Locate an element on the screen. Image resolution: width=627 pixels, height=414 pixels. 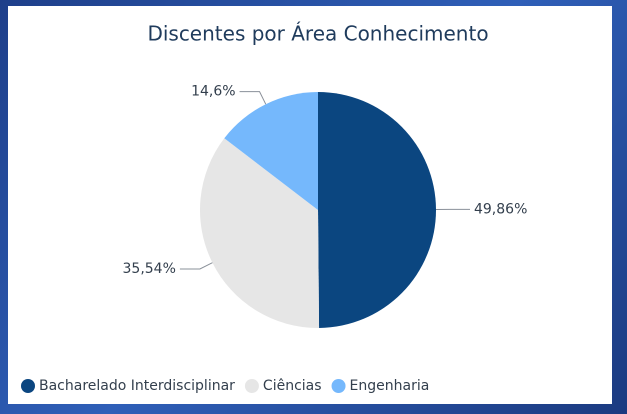
chart-title: Discentes por Área Conhecimento is located at coordinates (317, 34).